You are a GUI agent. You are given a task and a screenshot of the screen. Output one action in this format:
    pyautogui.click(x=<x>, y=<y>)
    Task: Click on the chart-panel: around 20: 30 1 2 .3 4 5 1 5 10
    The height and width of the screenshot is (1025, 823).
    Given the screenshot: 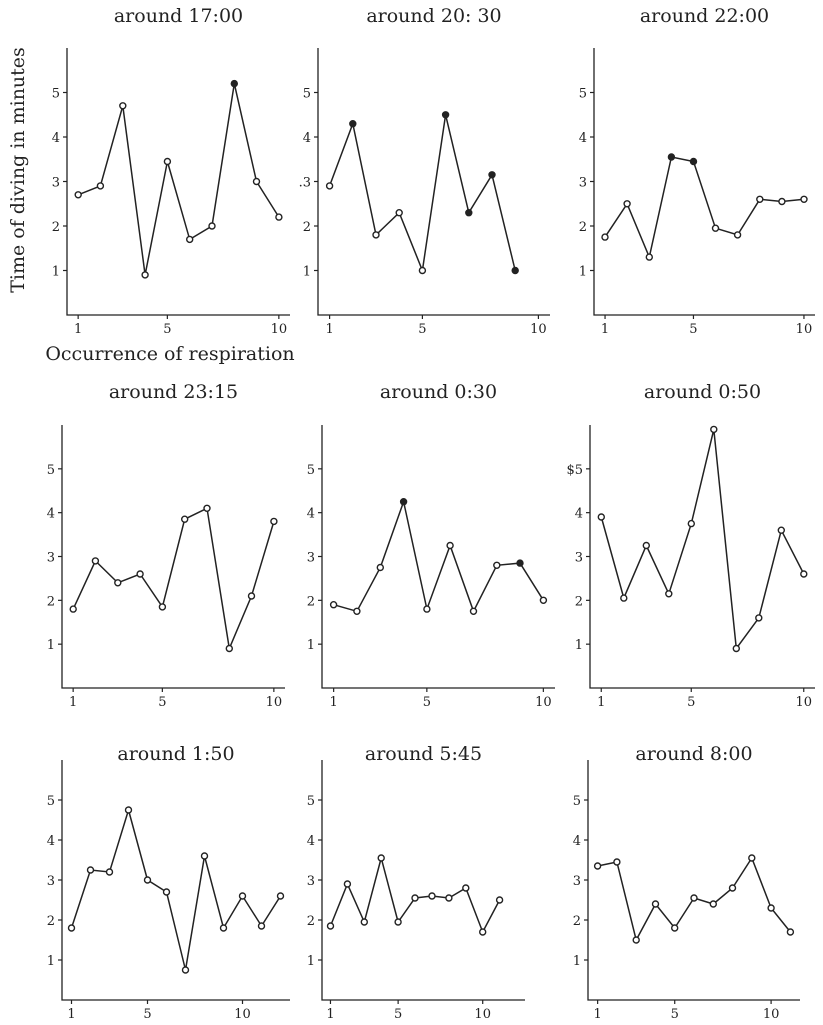 What is the action you would take?
    pyautogui.click(x=424, y=171)
    